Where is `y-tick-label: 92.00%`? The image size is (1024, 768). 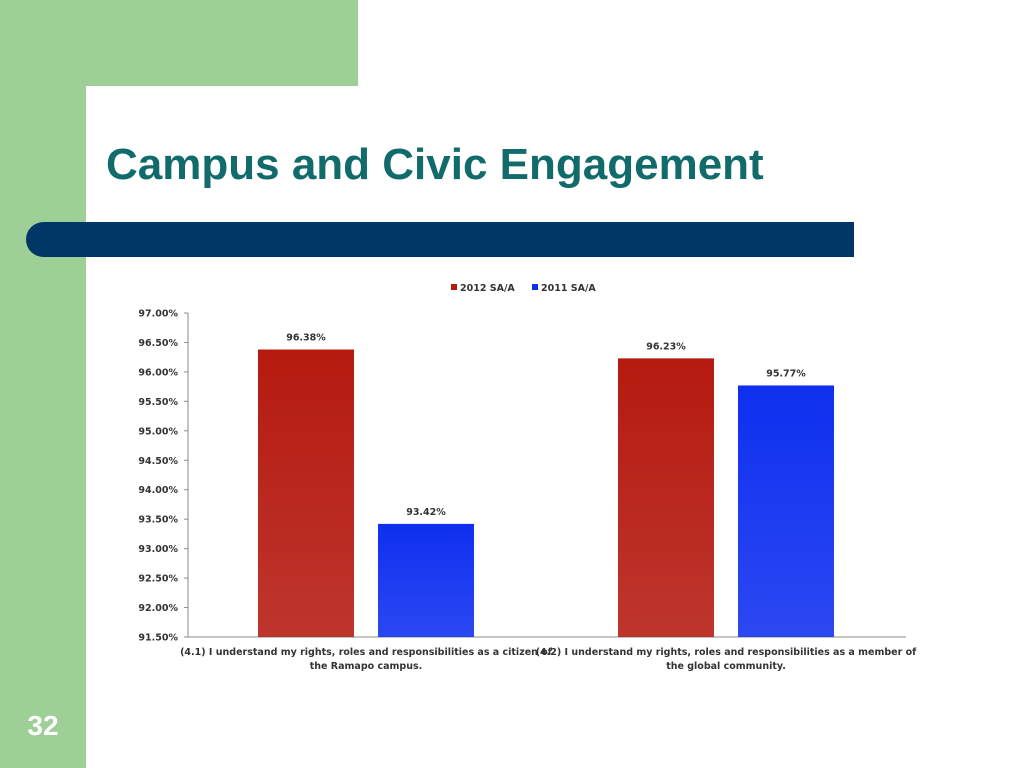 y-tick-label: 92.00% is located at coordinates (158, 608).